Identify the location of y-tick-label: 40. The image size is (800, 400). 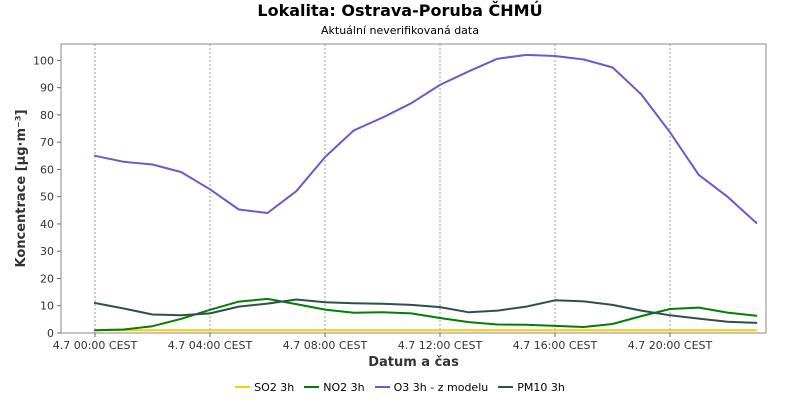
(47, 224).